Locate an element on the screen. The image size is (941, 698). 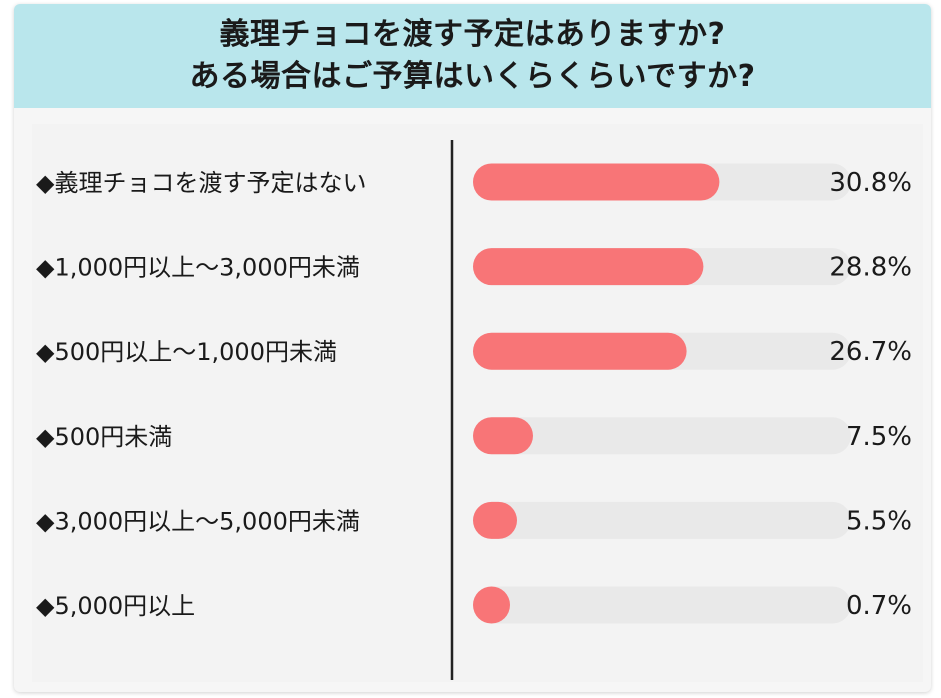
chart-header: 義理チョコを渡す予定はありますか? ある場合はご予算はいくらくらいですか? is located at coordinates (472, 56).